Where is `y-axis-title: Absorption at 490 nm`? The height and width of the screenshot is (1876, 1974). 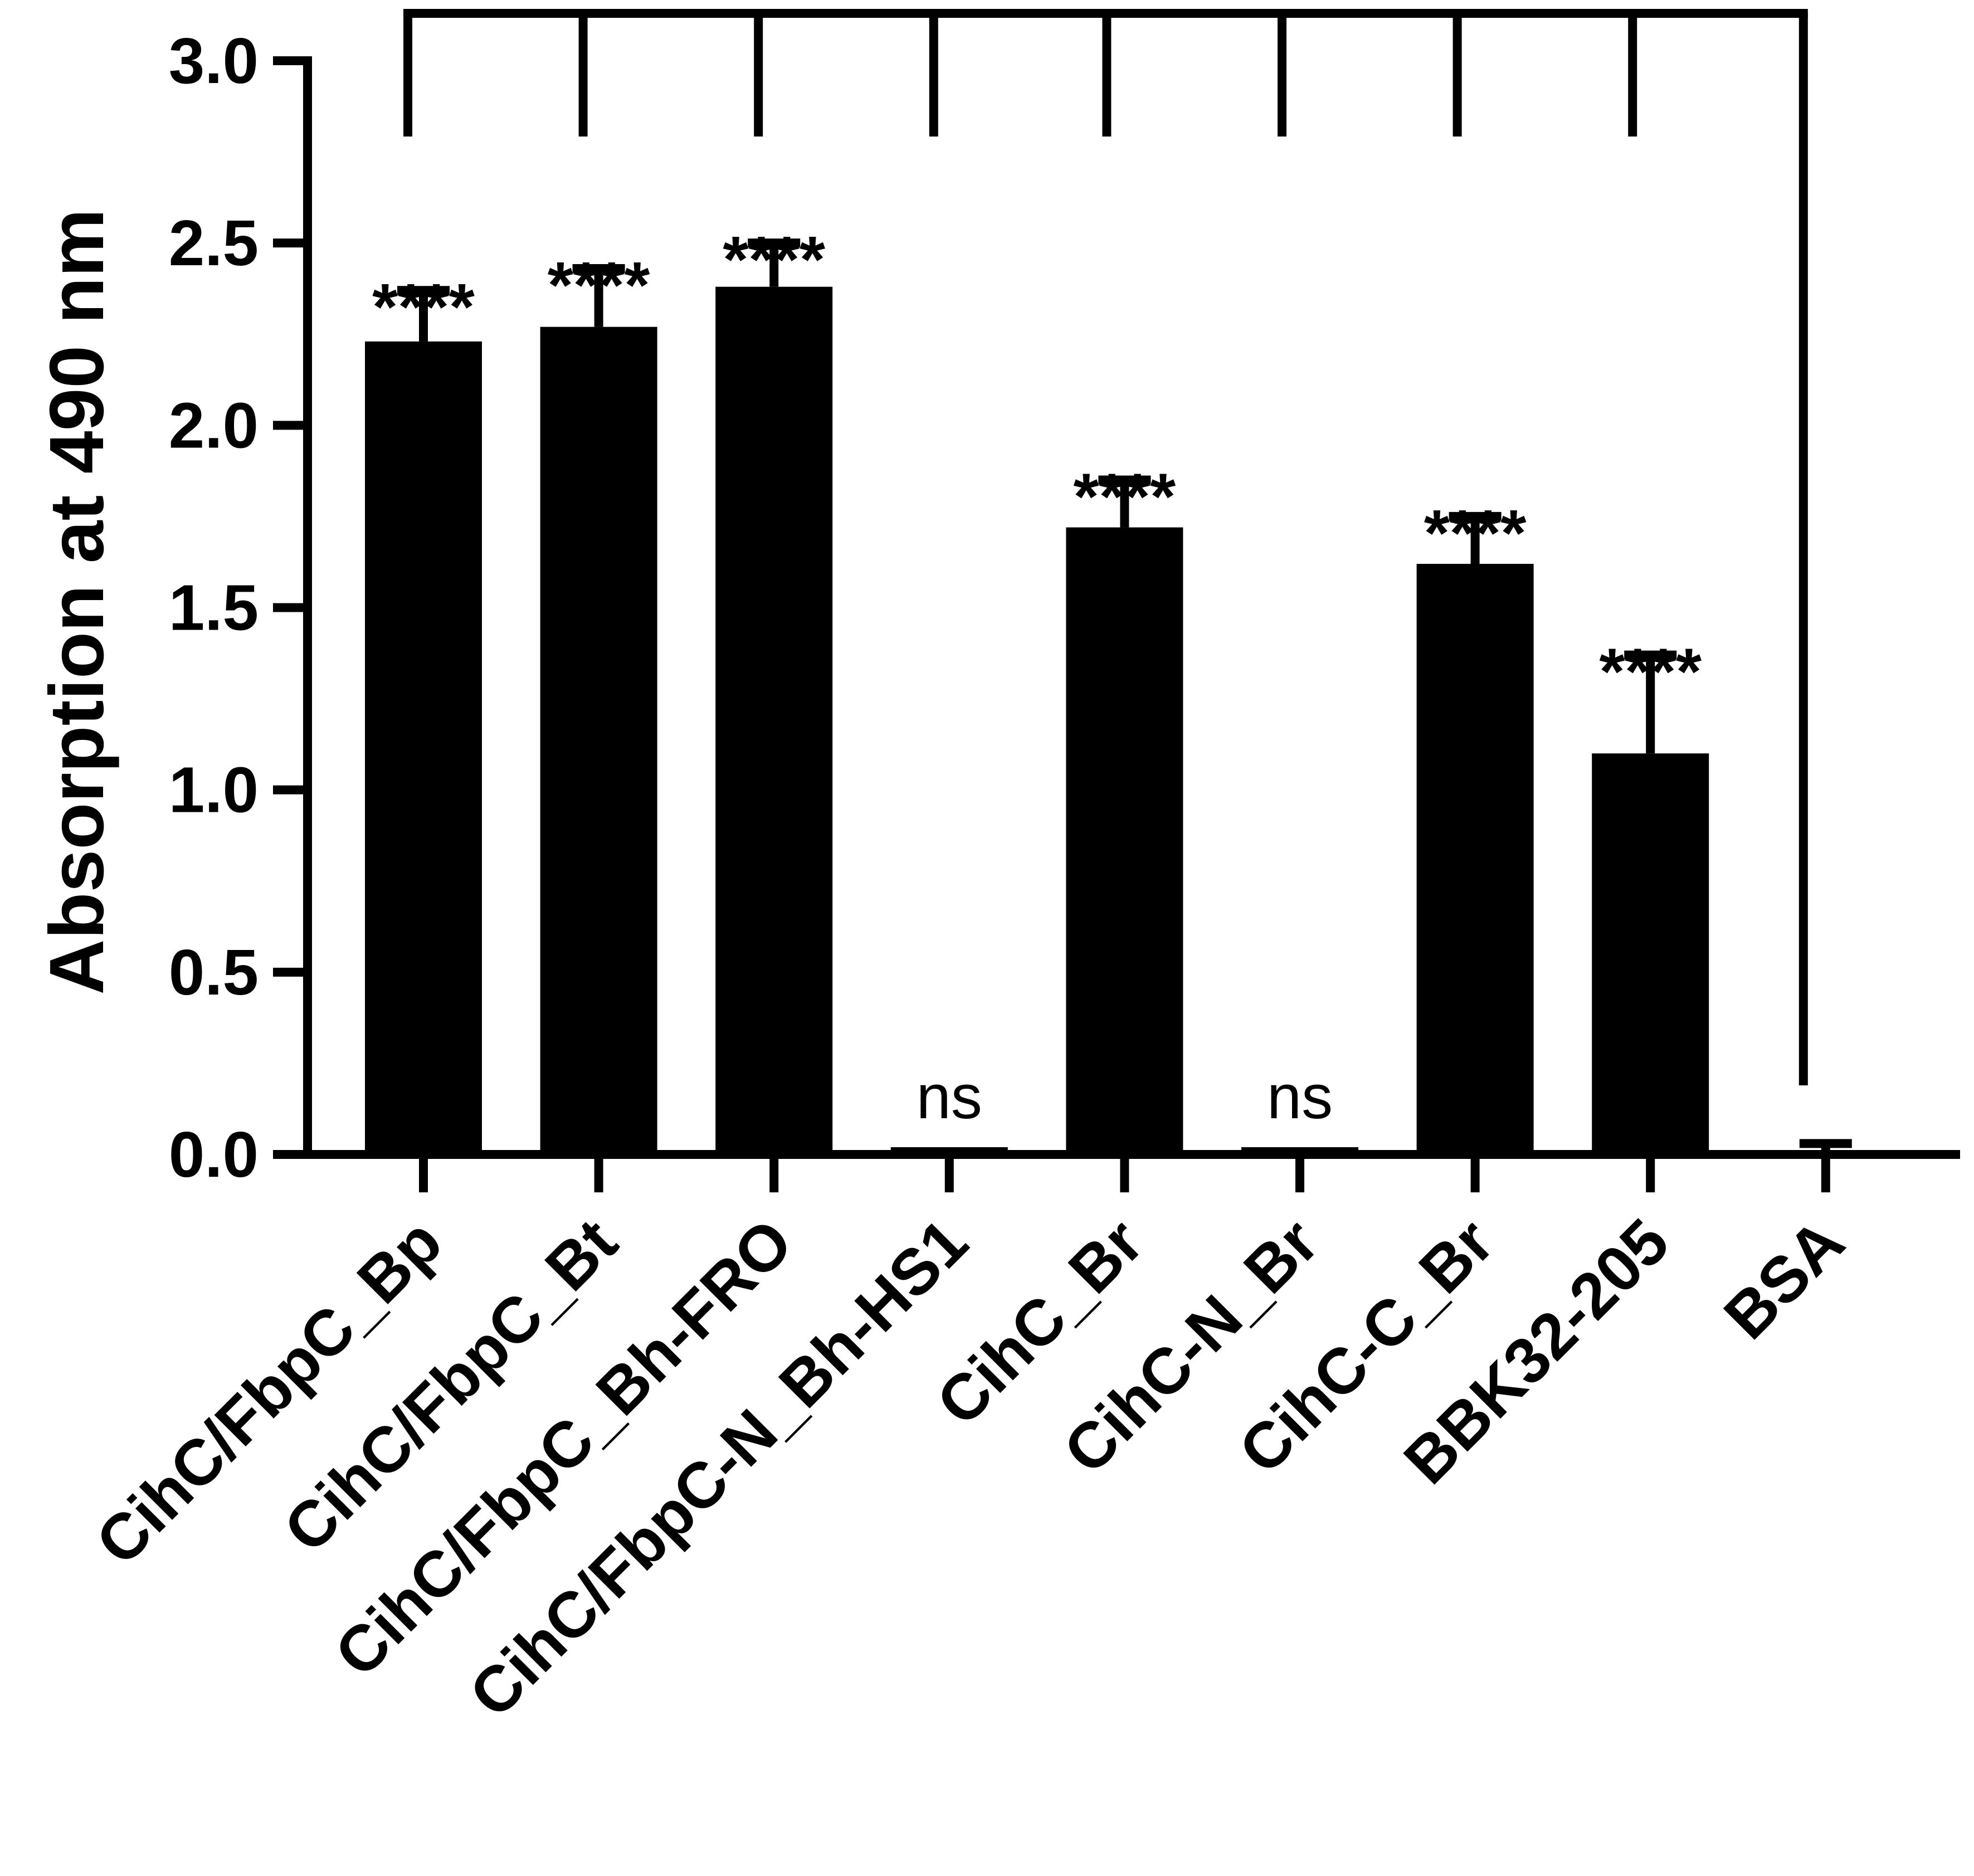
y-axis-title: Absorption at 490 nm is located at coordinates (77, 602).